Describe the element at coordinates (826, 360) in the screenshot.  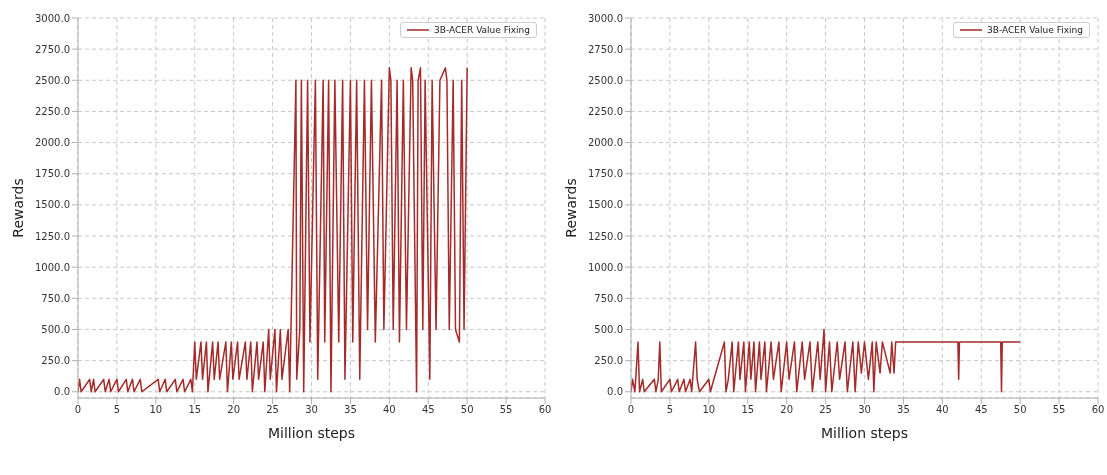
I see `line-series` at that location.